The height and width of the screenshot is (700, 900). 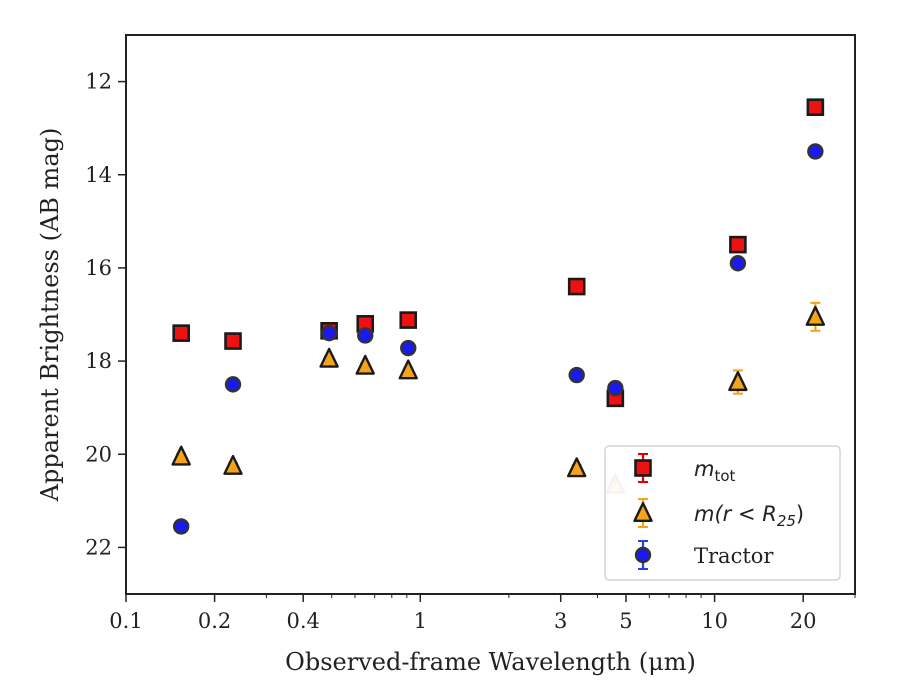 I want to click on legend-box, so click(x=722, y=513).